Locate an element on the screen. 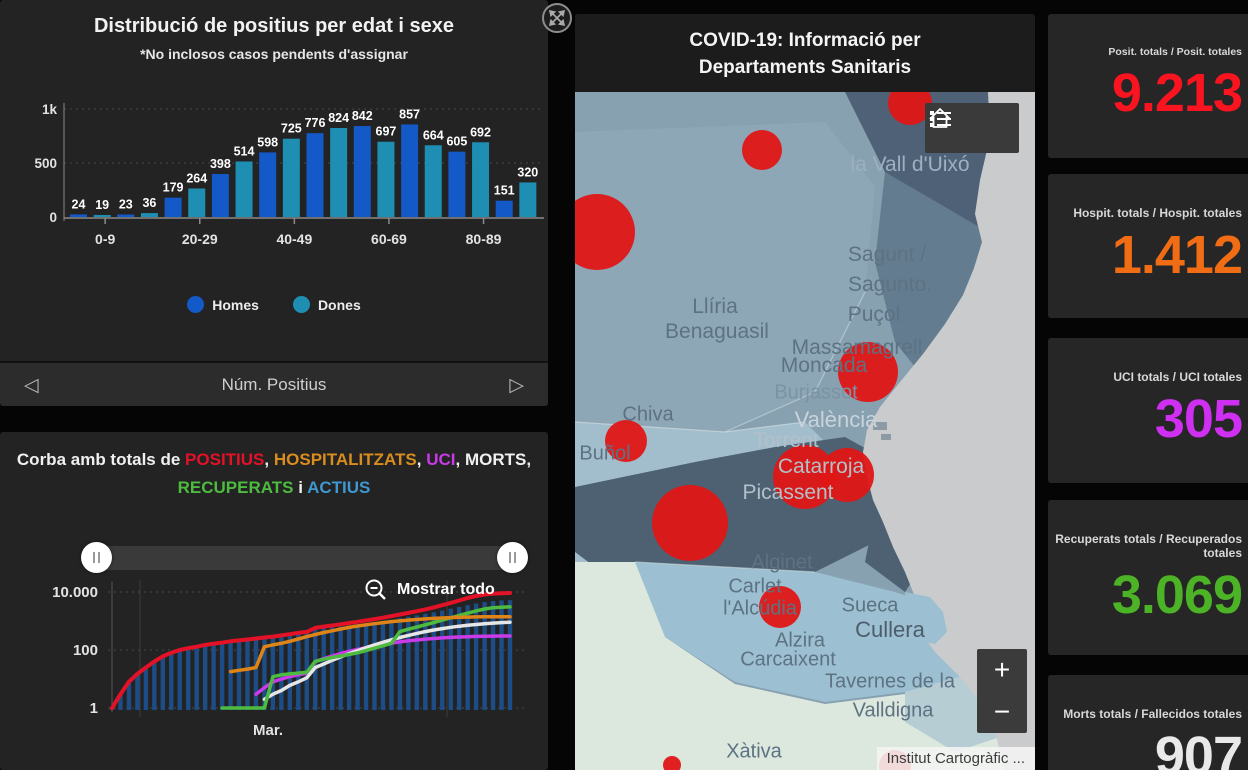  svg-text: 824 is located at coordinates (338, 118).